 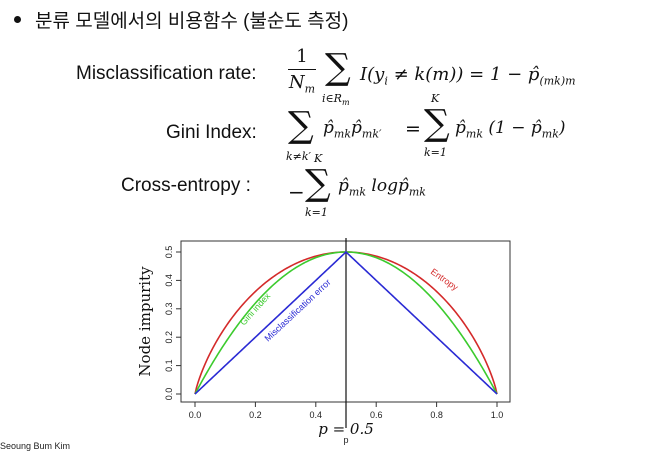 What do you see at coordinates (17, 19) in the screenshot?
I see `bullet-icon` at bounding box center [17, 19].